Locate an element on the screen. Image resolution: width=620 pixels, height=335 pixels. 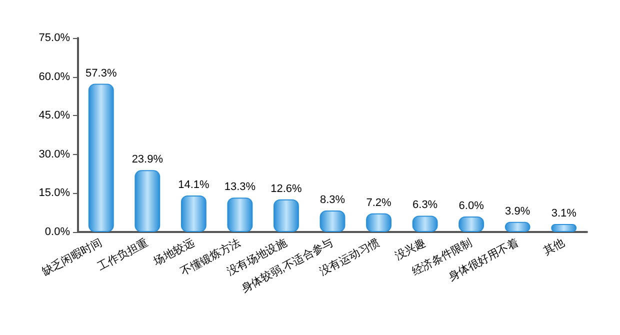
y-tick-label: 30.0% is located at coordinates (54, 154).